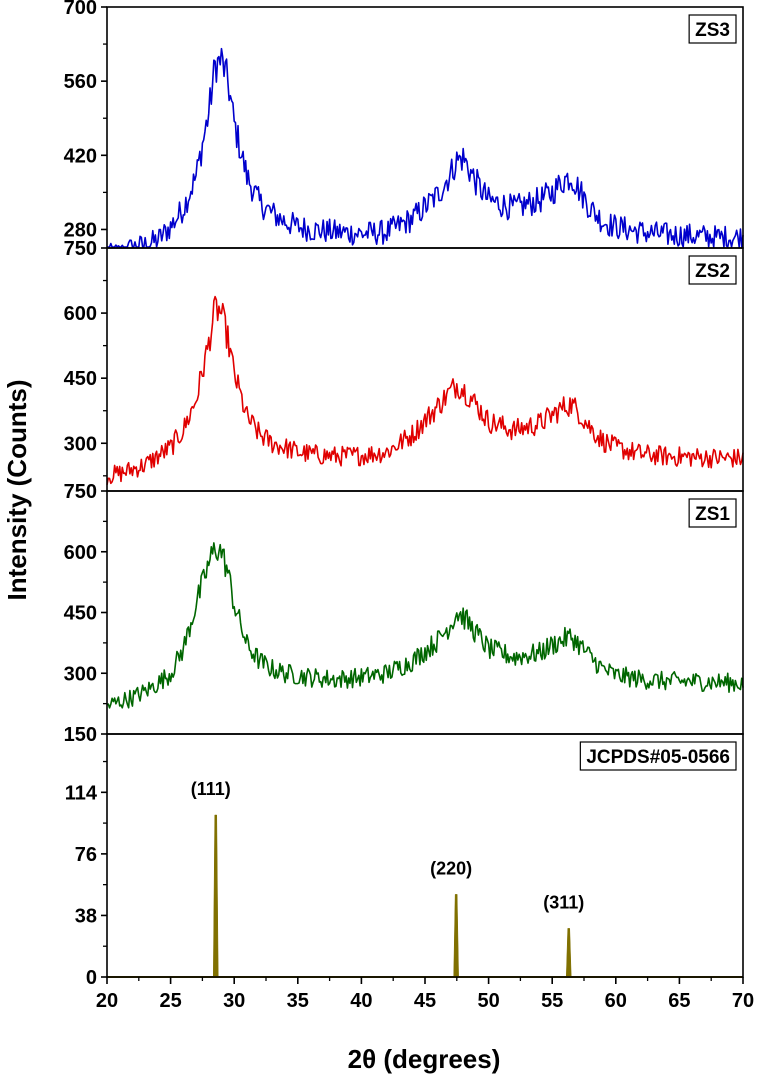 The height and width of the screenshot is (1085, 757). I want to click on y-tick-label-jcpds-05-0566: 0, so click(91, 978).